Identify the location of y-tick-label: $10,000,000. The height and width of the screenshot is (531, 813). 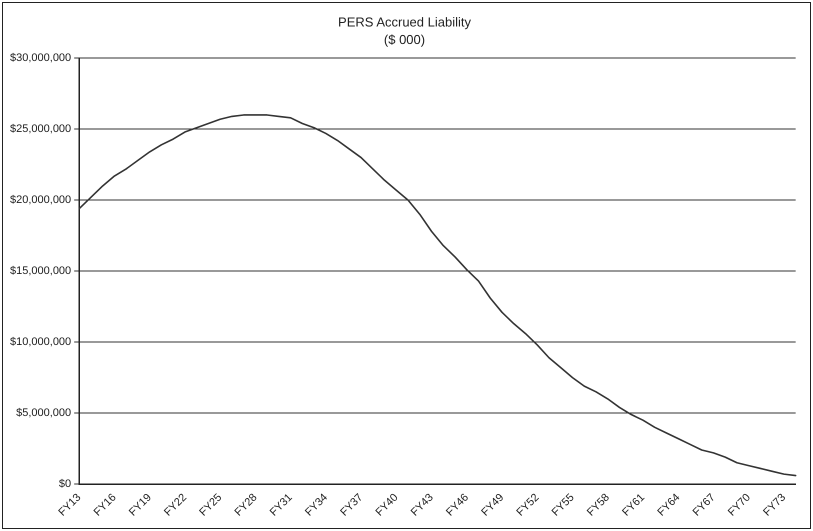
(41, 342).